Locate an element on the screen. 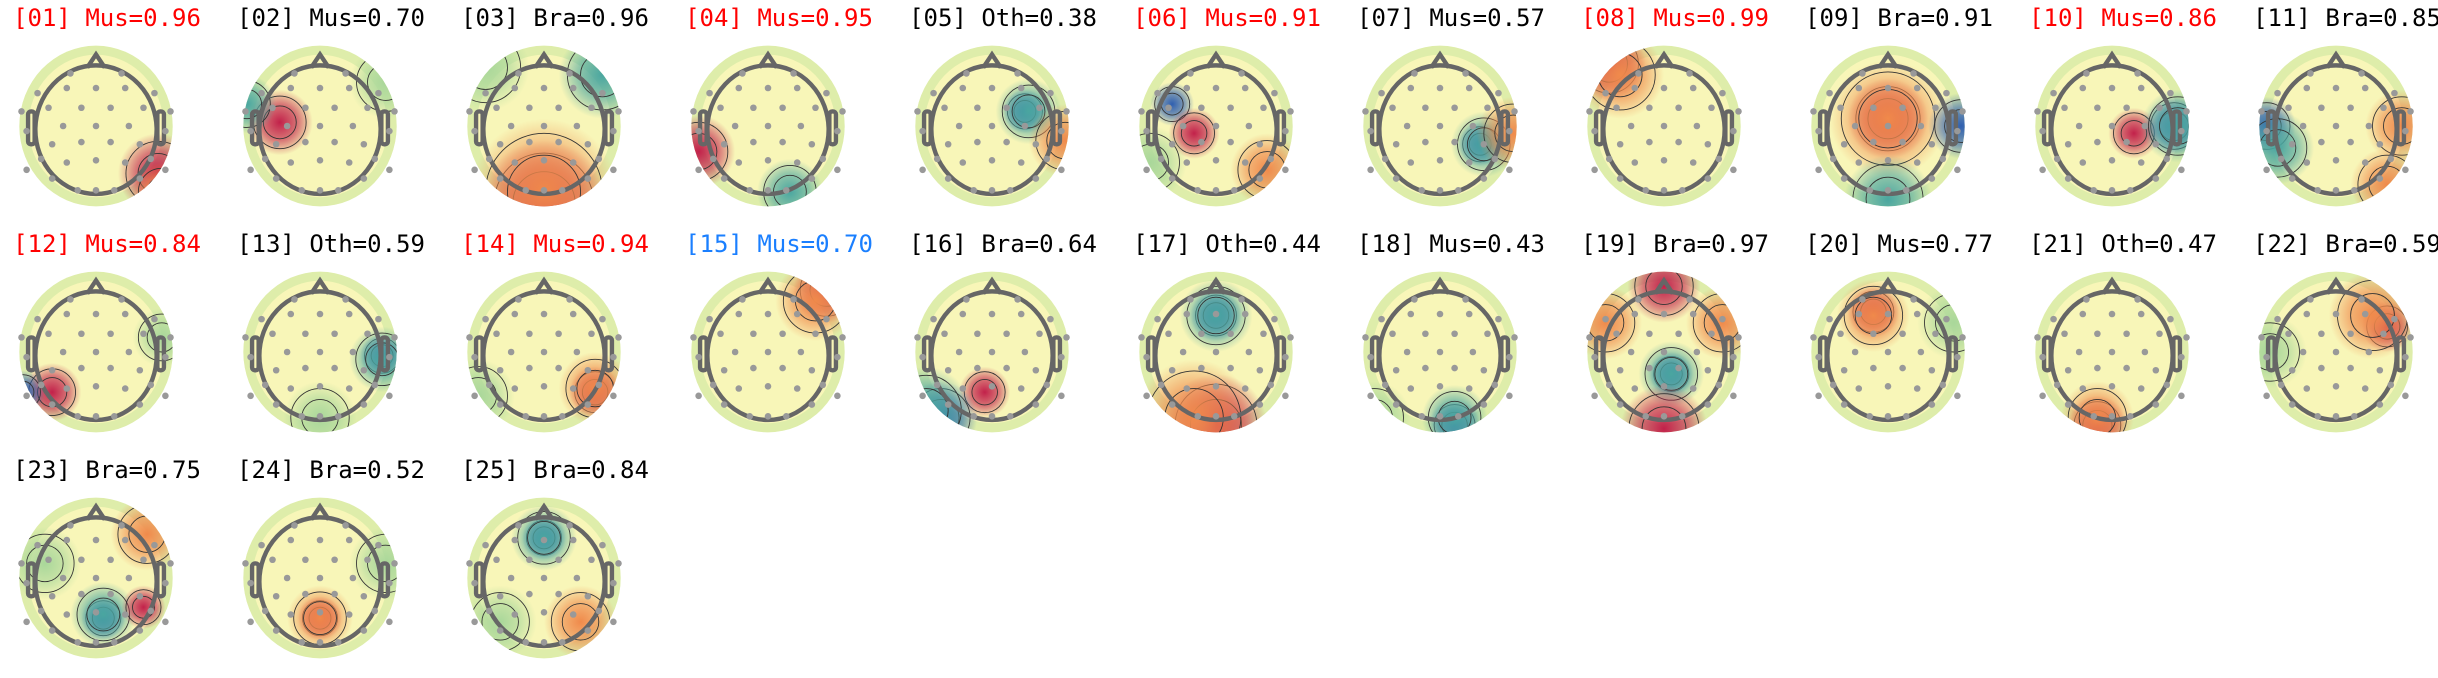 Image resolution: width=2438 pixels, height=678 pixels. activation-blob is located at coordinates (1163, 163).